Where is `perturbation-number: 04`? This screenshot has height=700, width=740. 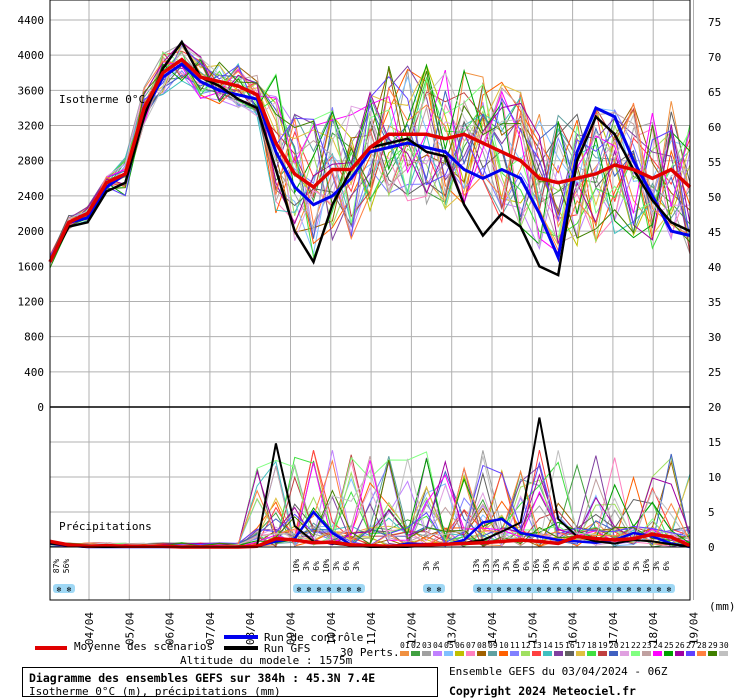 perturbation-number: 04 is located at coordinates (438, 645).